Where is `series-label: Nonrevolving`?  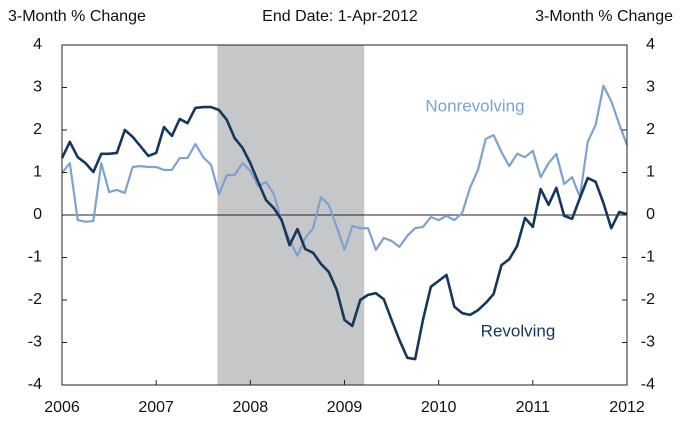 series-label: Nonrevolving is located at coordinates (474, 105).